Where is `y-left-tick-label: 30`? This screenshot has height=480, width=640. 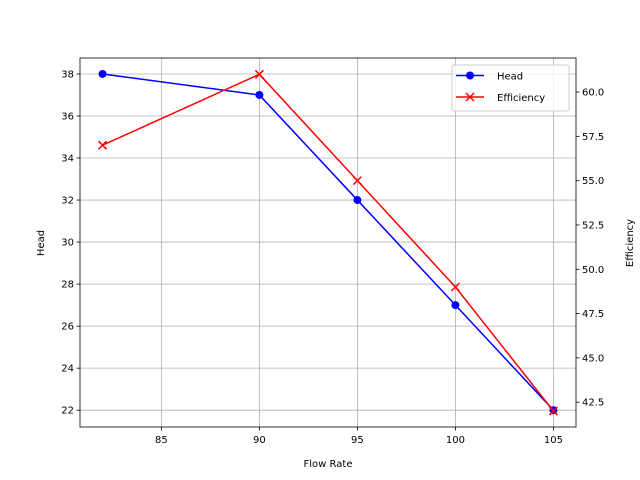
y-left-tick-label: 30 is located at coordinates (67, 243).